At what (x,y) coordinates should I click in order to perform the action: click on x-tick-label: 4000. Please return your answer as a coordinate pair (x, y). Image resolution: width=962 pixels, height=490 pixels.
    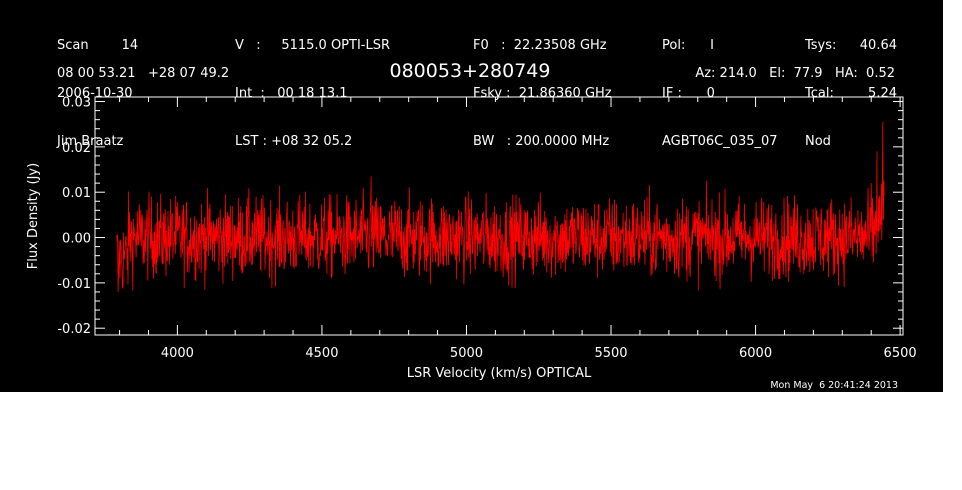
    Looking at the image, I should click on (177, 353).